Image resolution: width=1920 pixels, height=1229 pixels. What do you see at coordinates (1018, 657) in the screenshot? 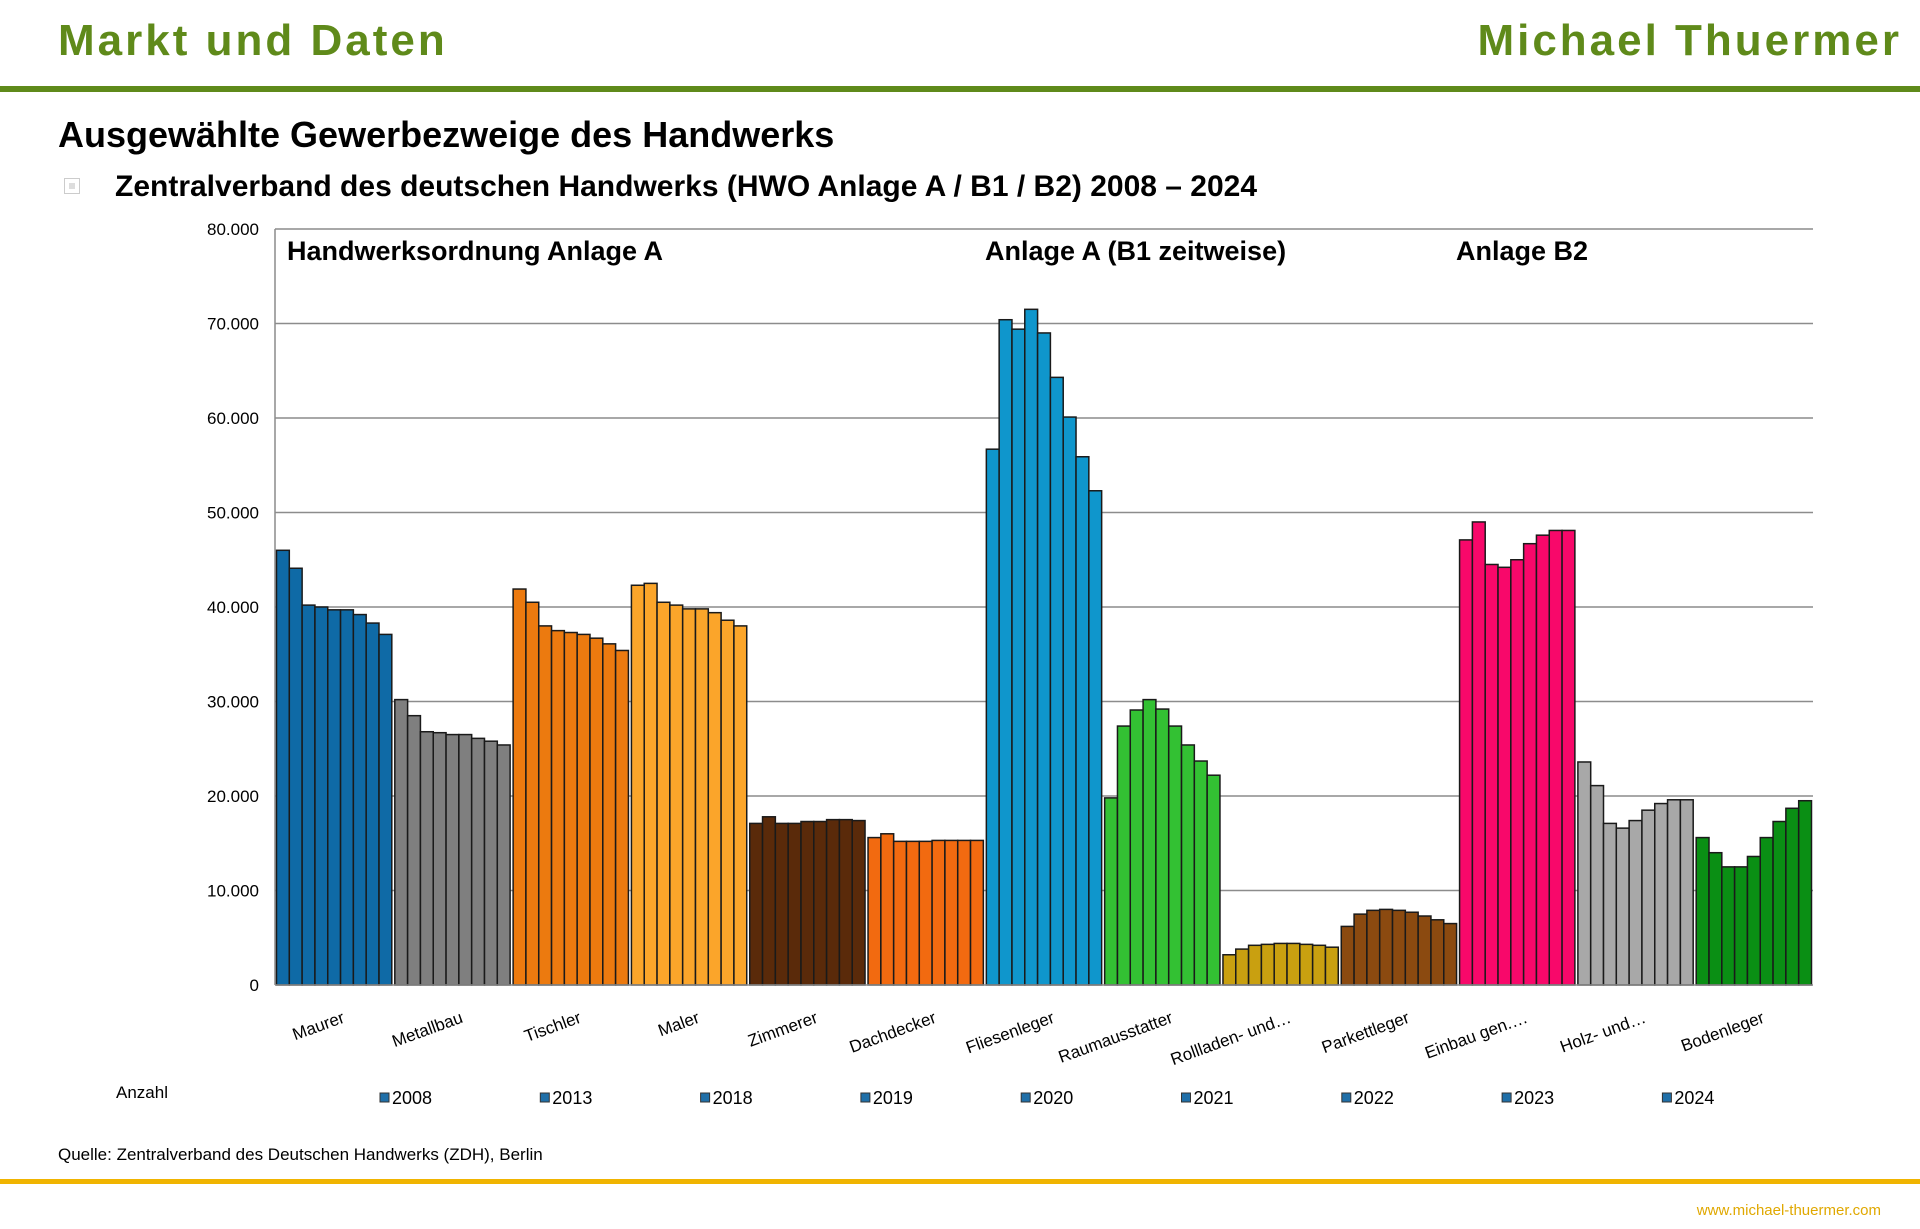
I see `bar-fliesenleger-2018` at bounding box center [1018, 657].